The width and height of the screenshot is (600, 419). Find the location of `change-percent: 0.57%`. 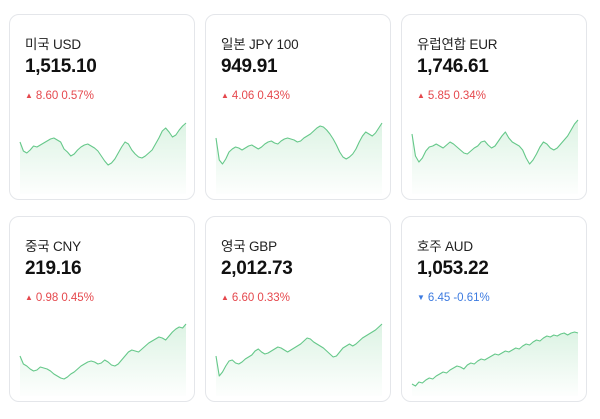

change-percent: 0.57% is located at coordinates (77, 96).